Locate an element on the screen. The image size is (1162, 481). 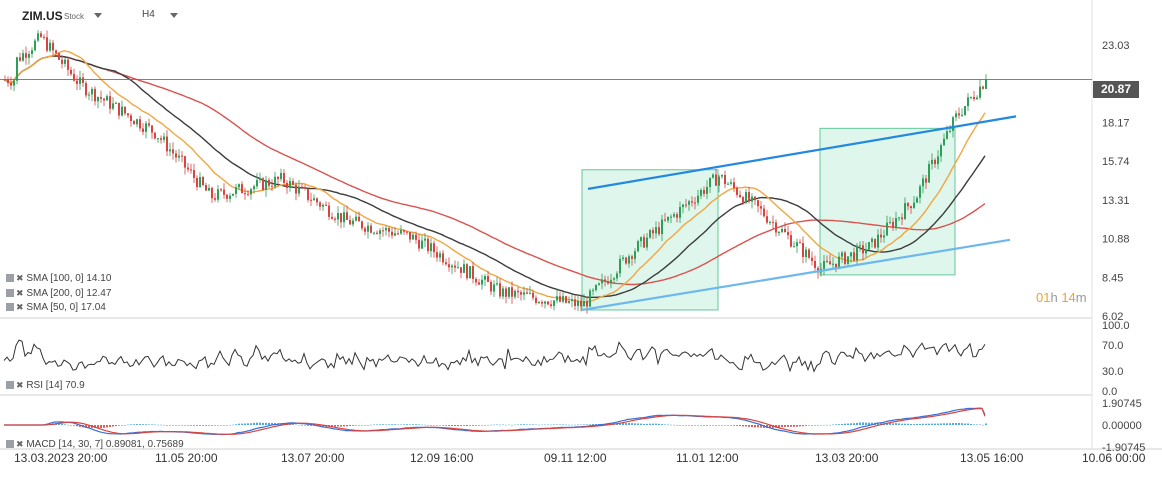
legend-square-icon is located at coordinates (10, 293).